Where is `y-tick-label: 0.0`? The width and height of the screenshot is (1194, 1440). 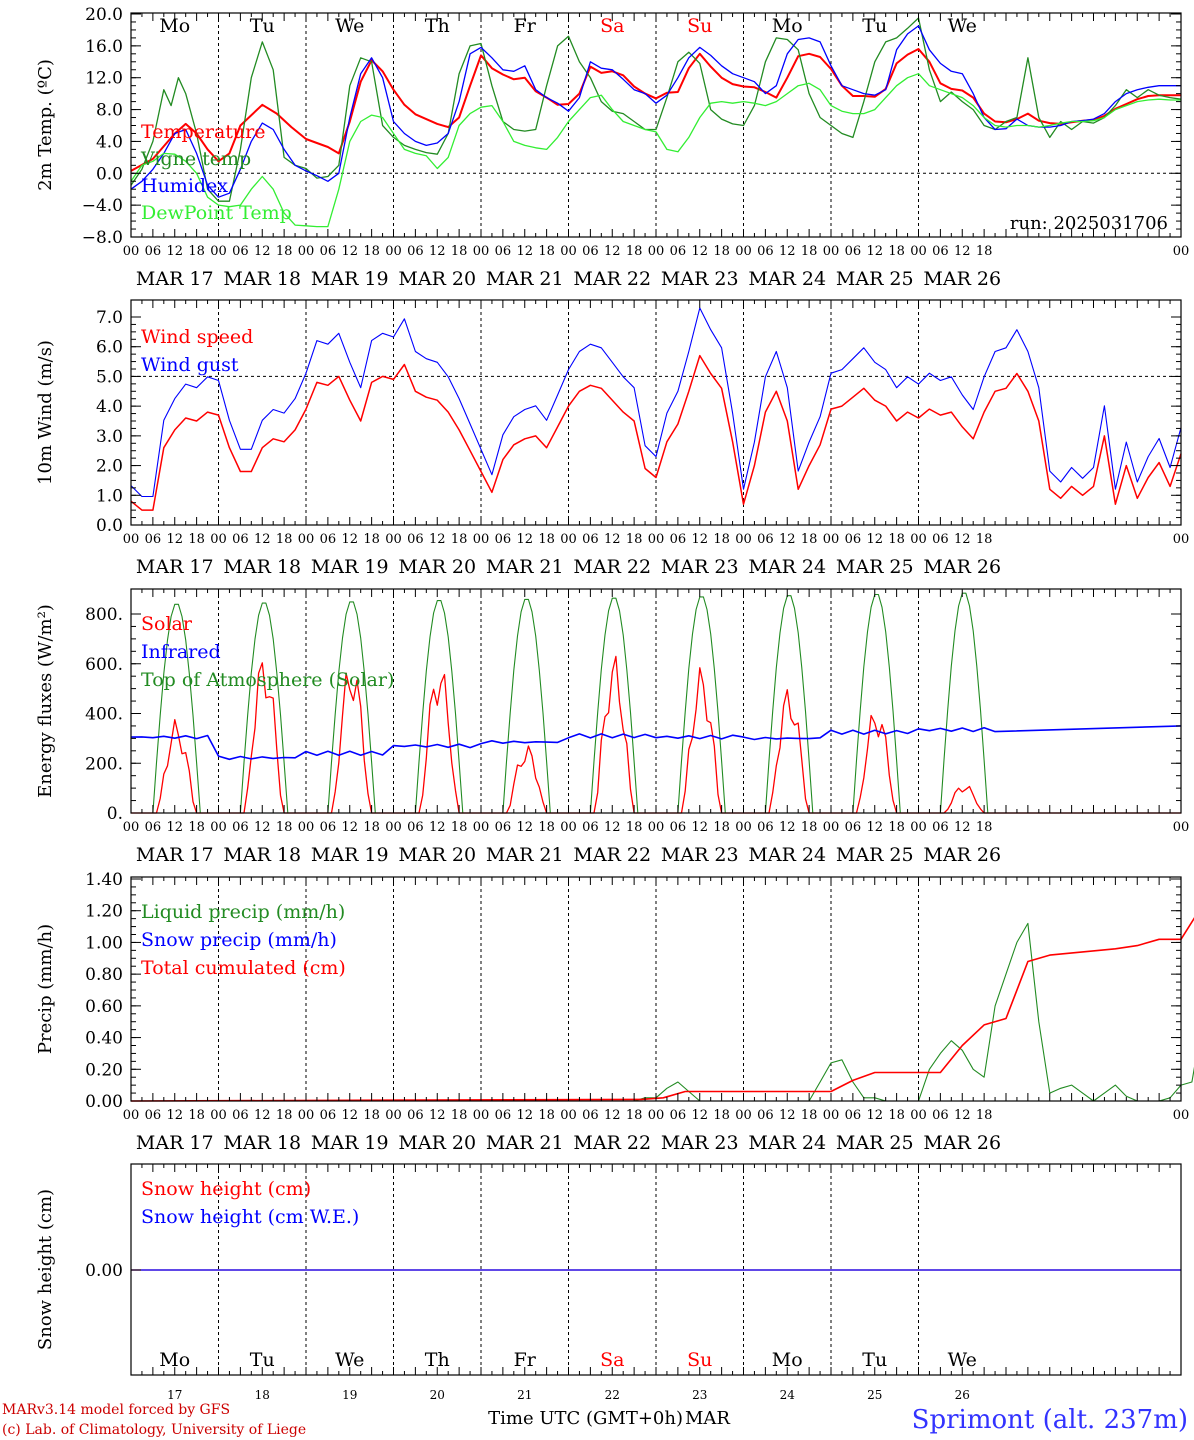
y-tick-label: 0.0 is located at coordinates (109, 174).